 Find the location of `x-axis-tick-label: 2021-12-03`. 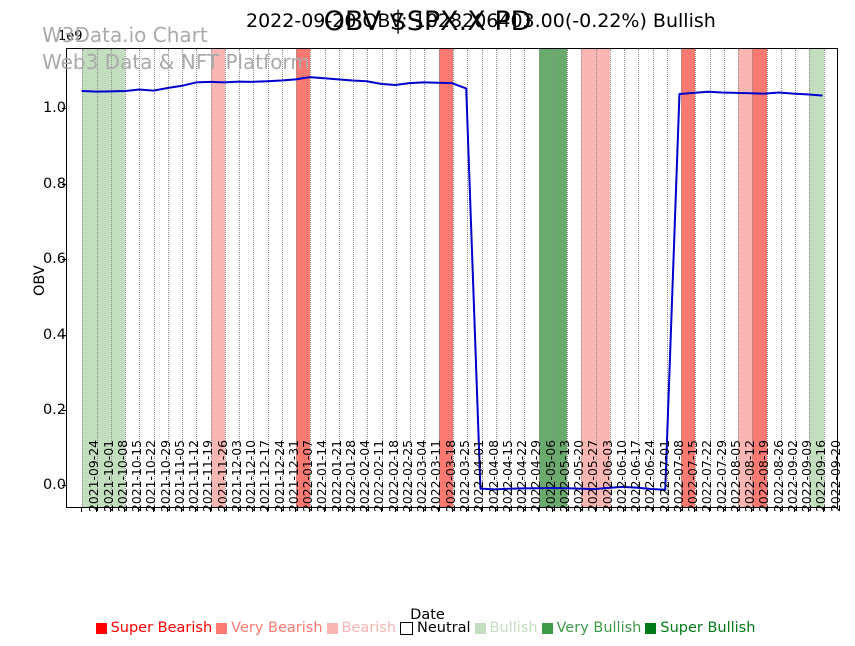

x-axis-tick-label: 2021-12-03 is located at coordinates (236, 475).